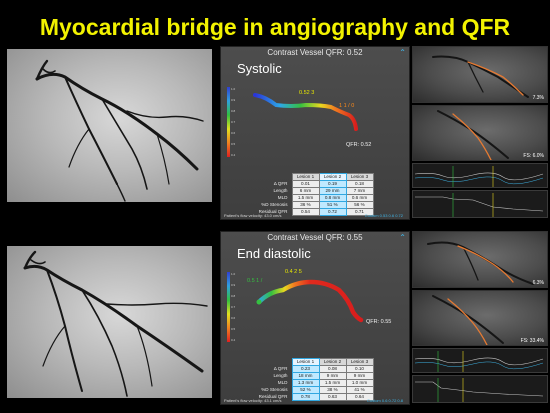 The image size is (550, 413). I want to click on segment-label: 0.5 1 /, so click(255, 281).